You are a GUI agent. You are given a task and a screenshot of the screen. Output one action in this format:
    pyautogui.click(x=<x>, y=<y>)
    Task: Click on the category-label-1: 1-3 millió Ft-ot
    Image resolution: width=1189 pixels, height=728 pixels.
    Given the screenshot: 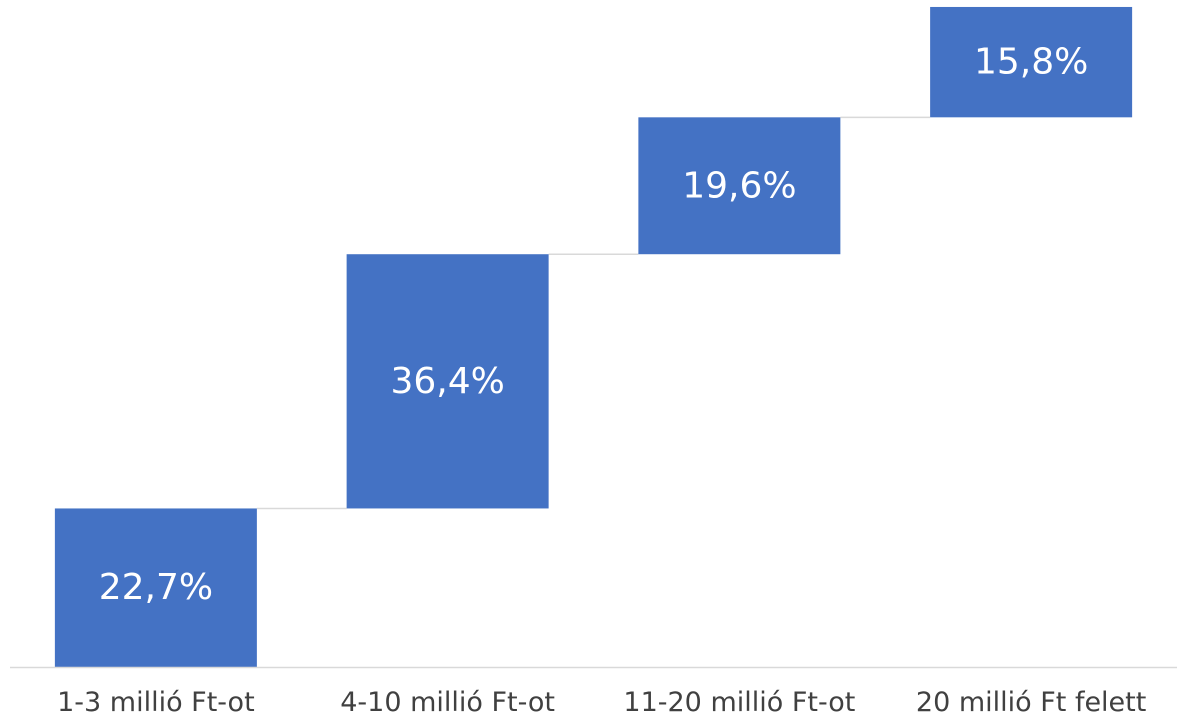 What is the action you would take?
    pyautogui.click(x=156, y=702)
    